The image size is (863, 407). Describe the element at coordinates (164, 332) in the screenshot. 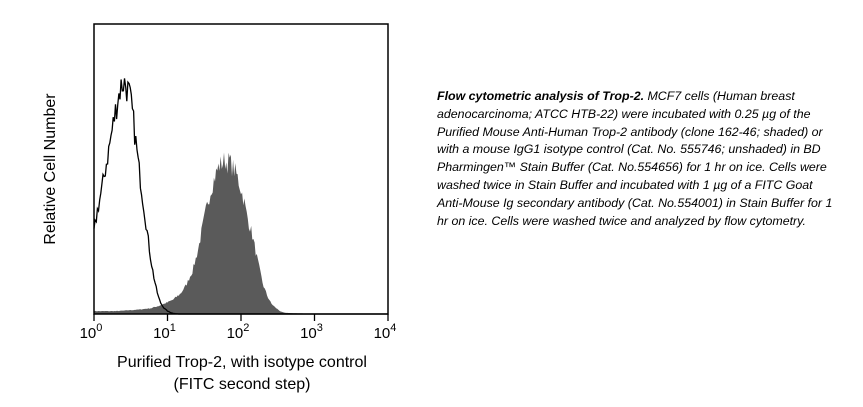

I see `x-tick-label: 10¹` at that location.